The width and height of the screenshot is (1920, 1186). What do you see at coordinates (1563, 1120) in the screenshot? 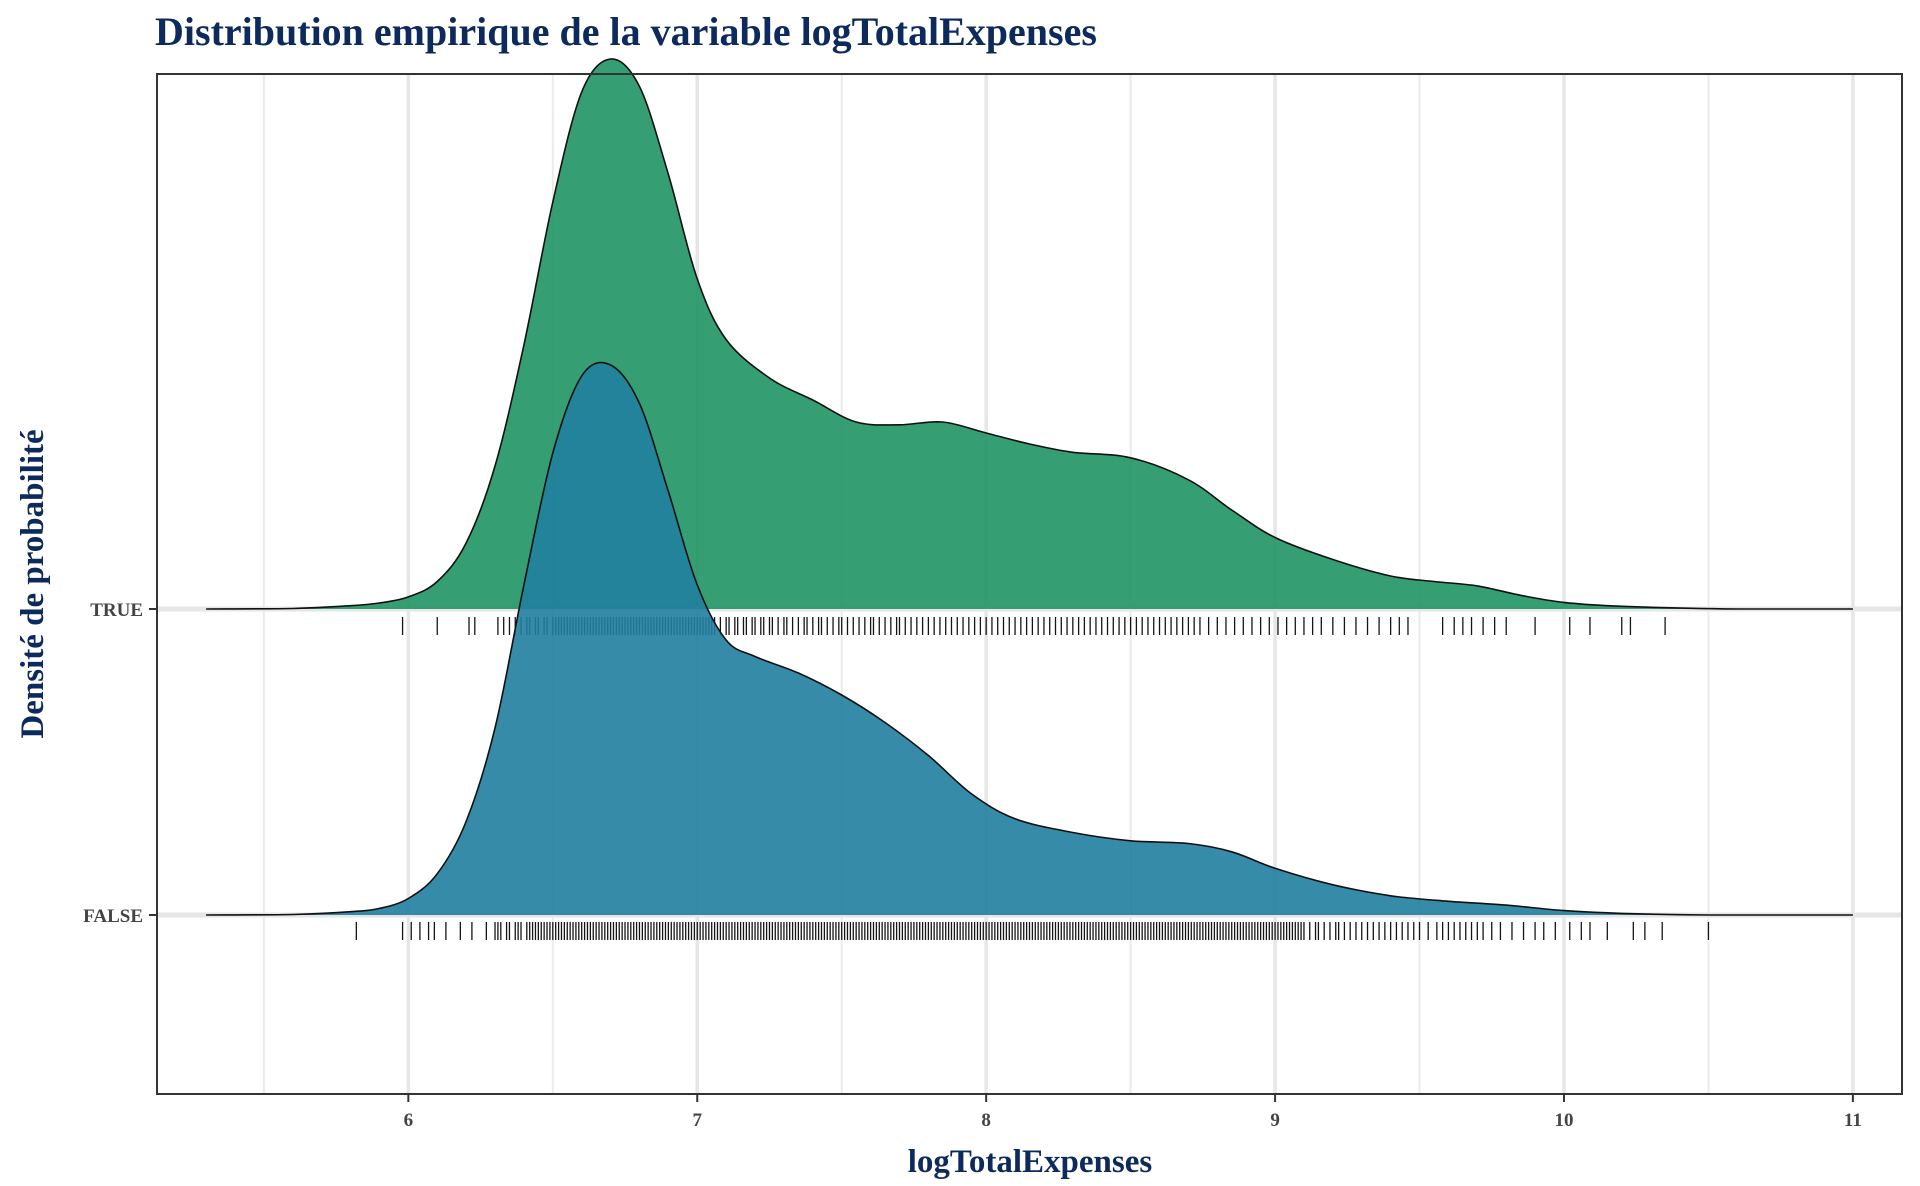
I see `x-tick-label: 10` at bounding box center [1563, 1120].